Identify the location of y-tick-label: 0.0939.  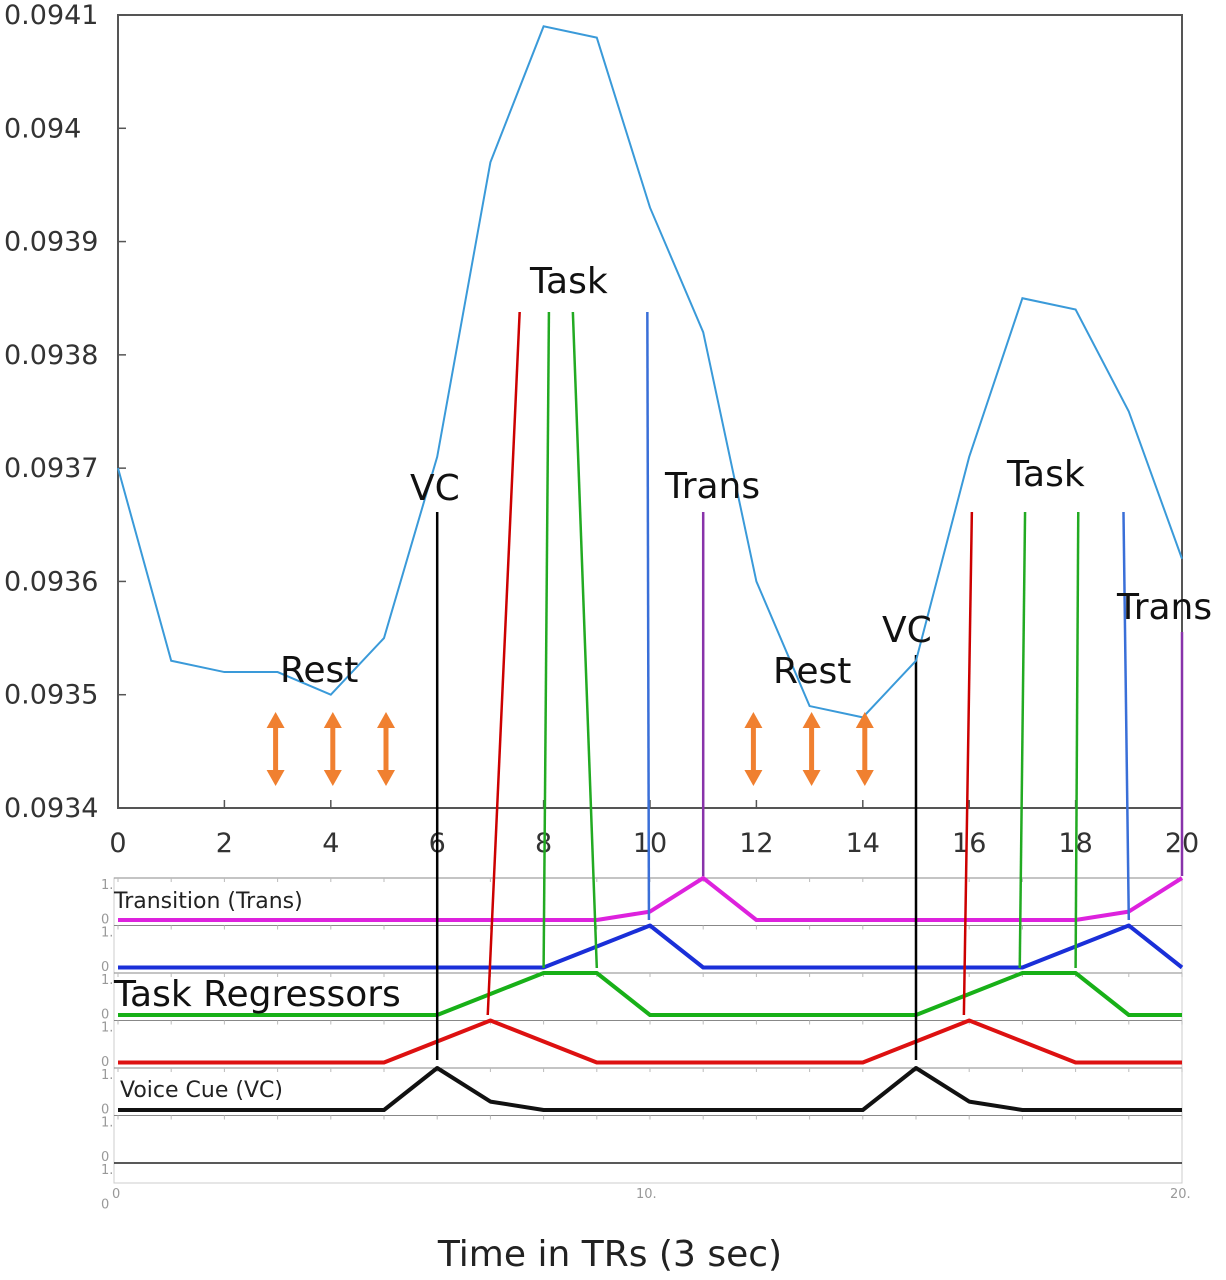
(51, 242).